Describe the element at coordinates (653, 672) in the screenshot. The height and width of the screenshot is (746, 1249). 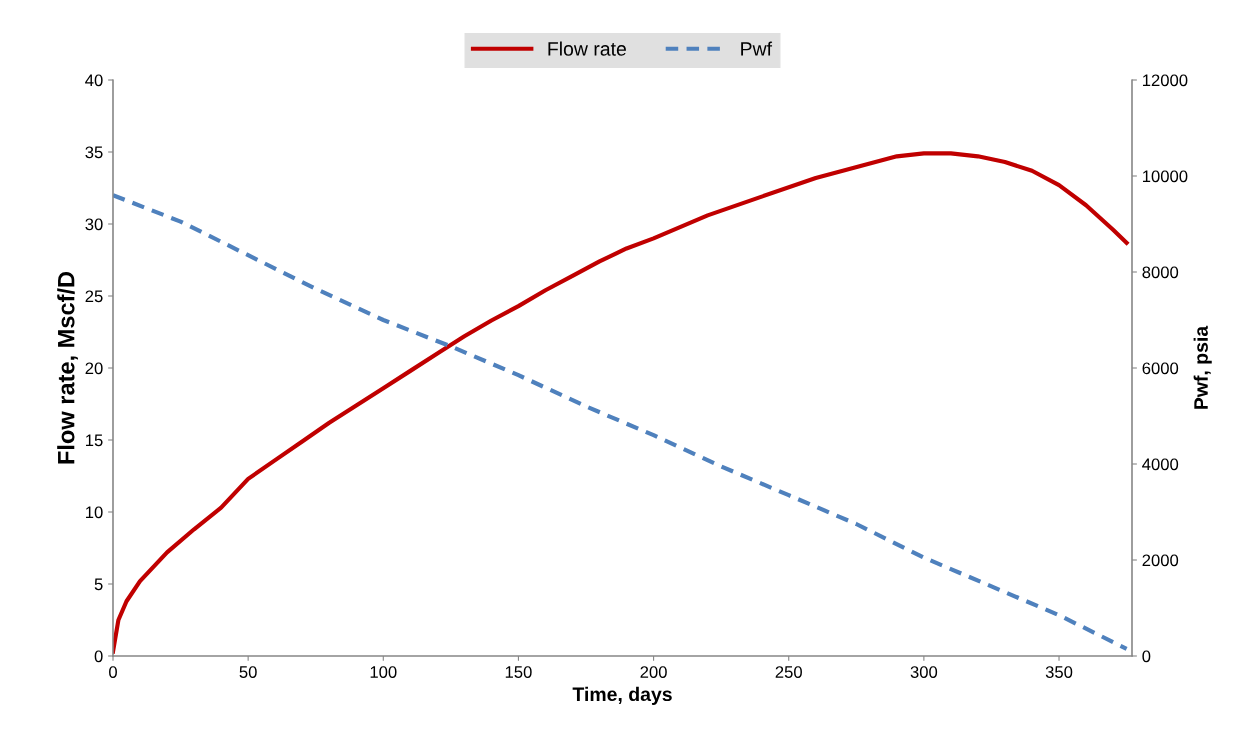
I see `x-tick-label: 200` at that location.